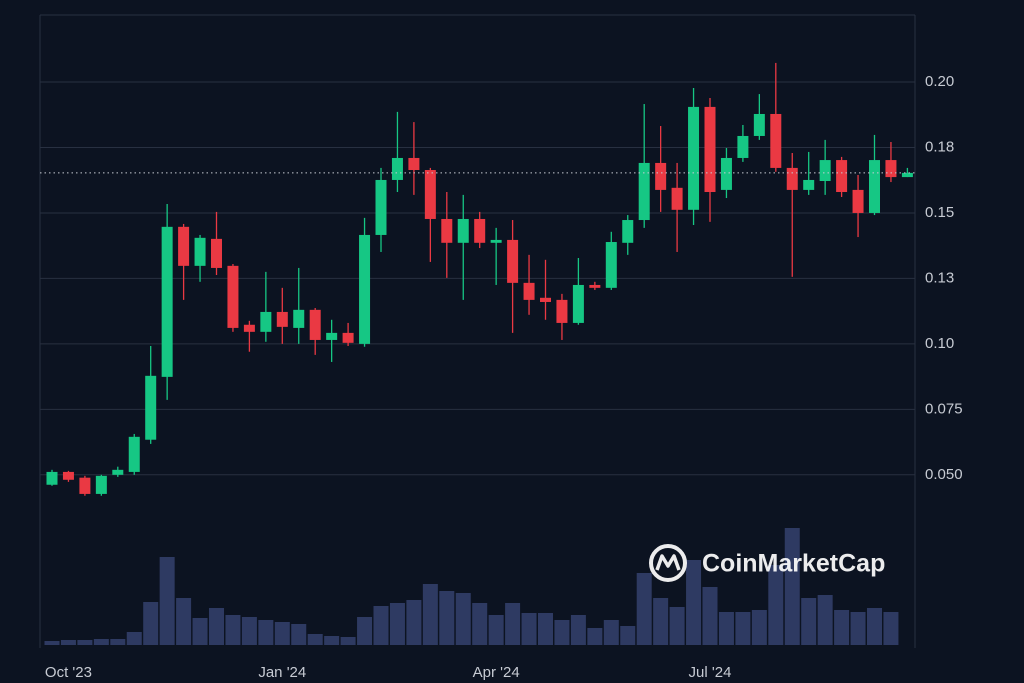 This screenshot has width=1024, height=683. What do you see at coordinates (939, 81) in the screenshot?
I see `y-tick-label: 0.20` at bounding box center [939, 81].